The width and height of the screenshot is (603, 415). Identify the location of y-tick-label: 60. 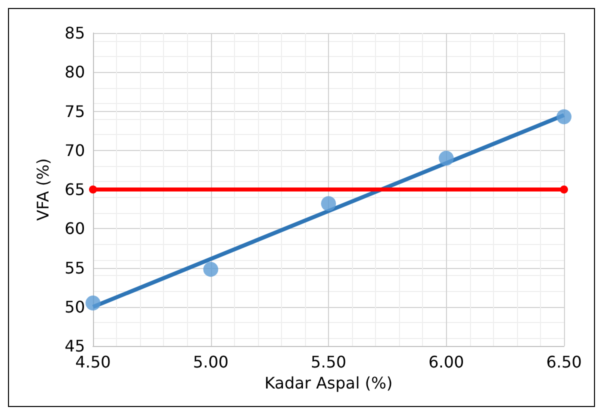
(74, 228).